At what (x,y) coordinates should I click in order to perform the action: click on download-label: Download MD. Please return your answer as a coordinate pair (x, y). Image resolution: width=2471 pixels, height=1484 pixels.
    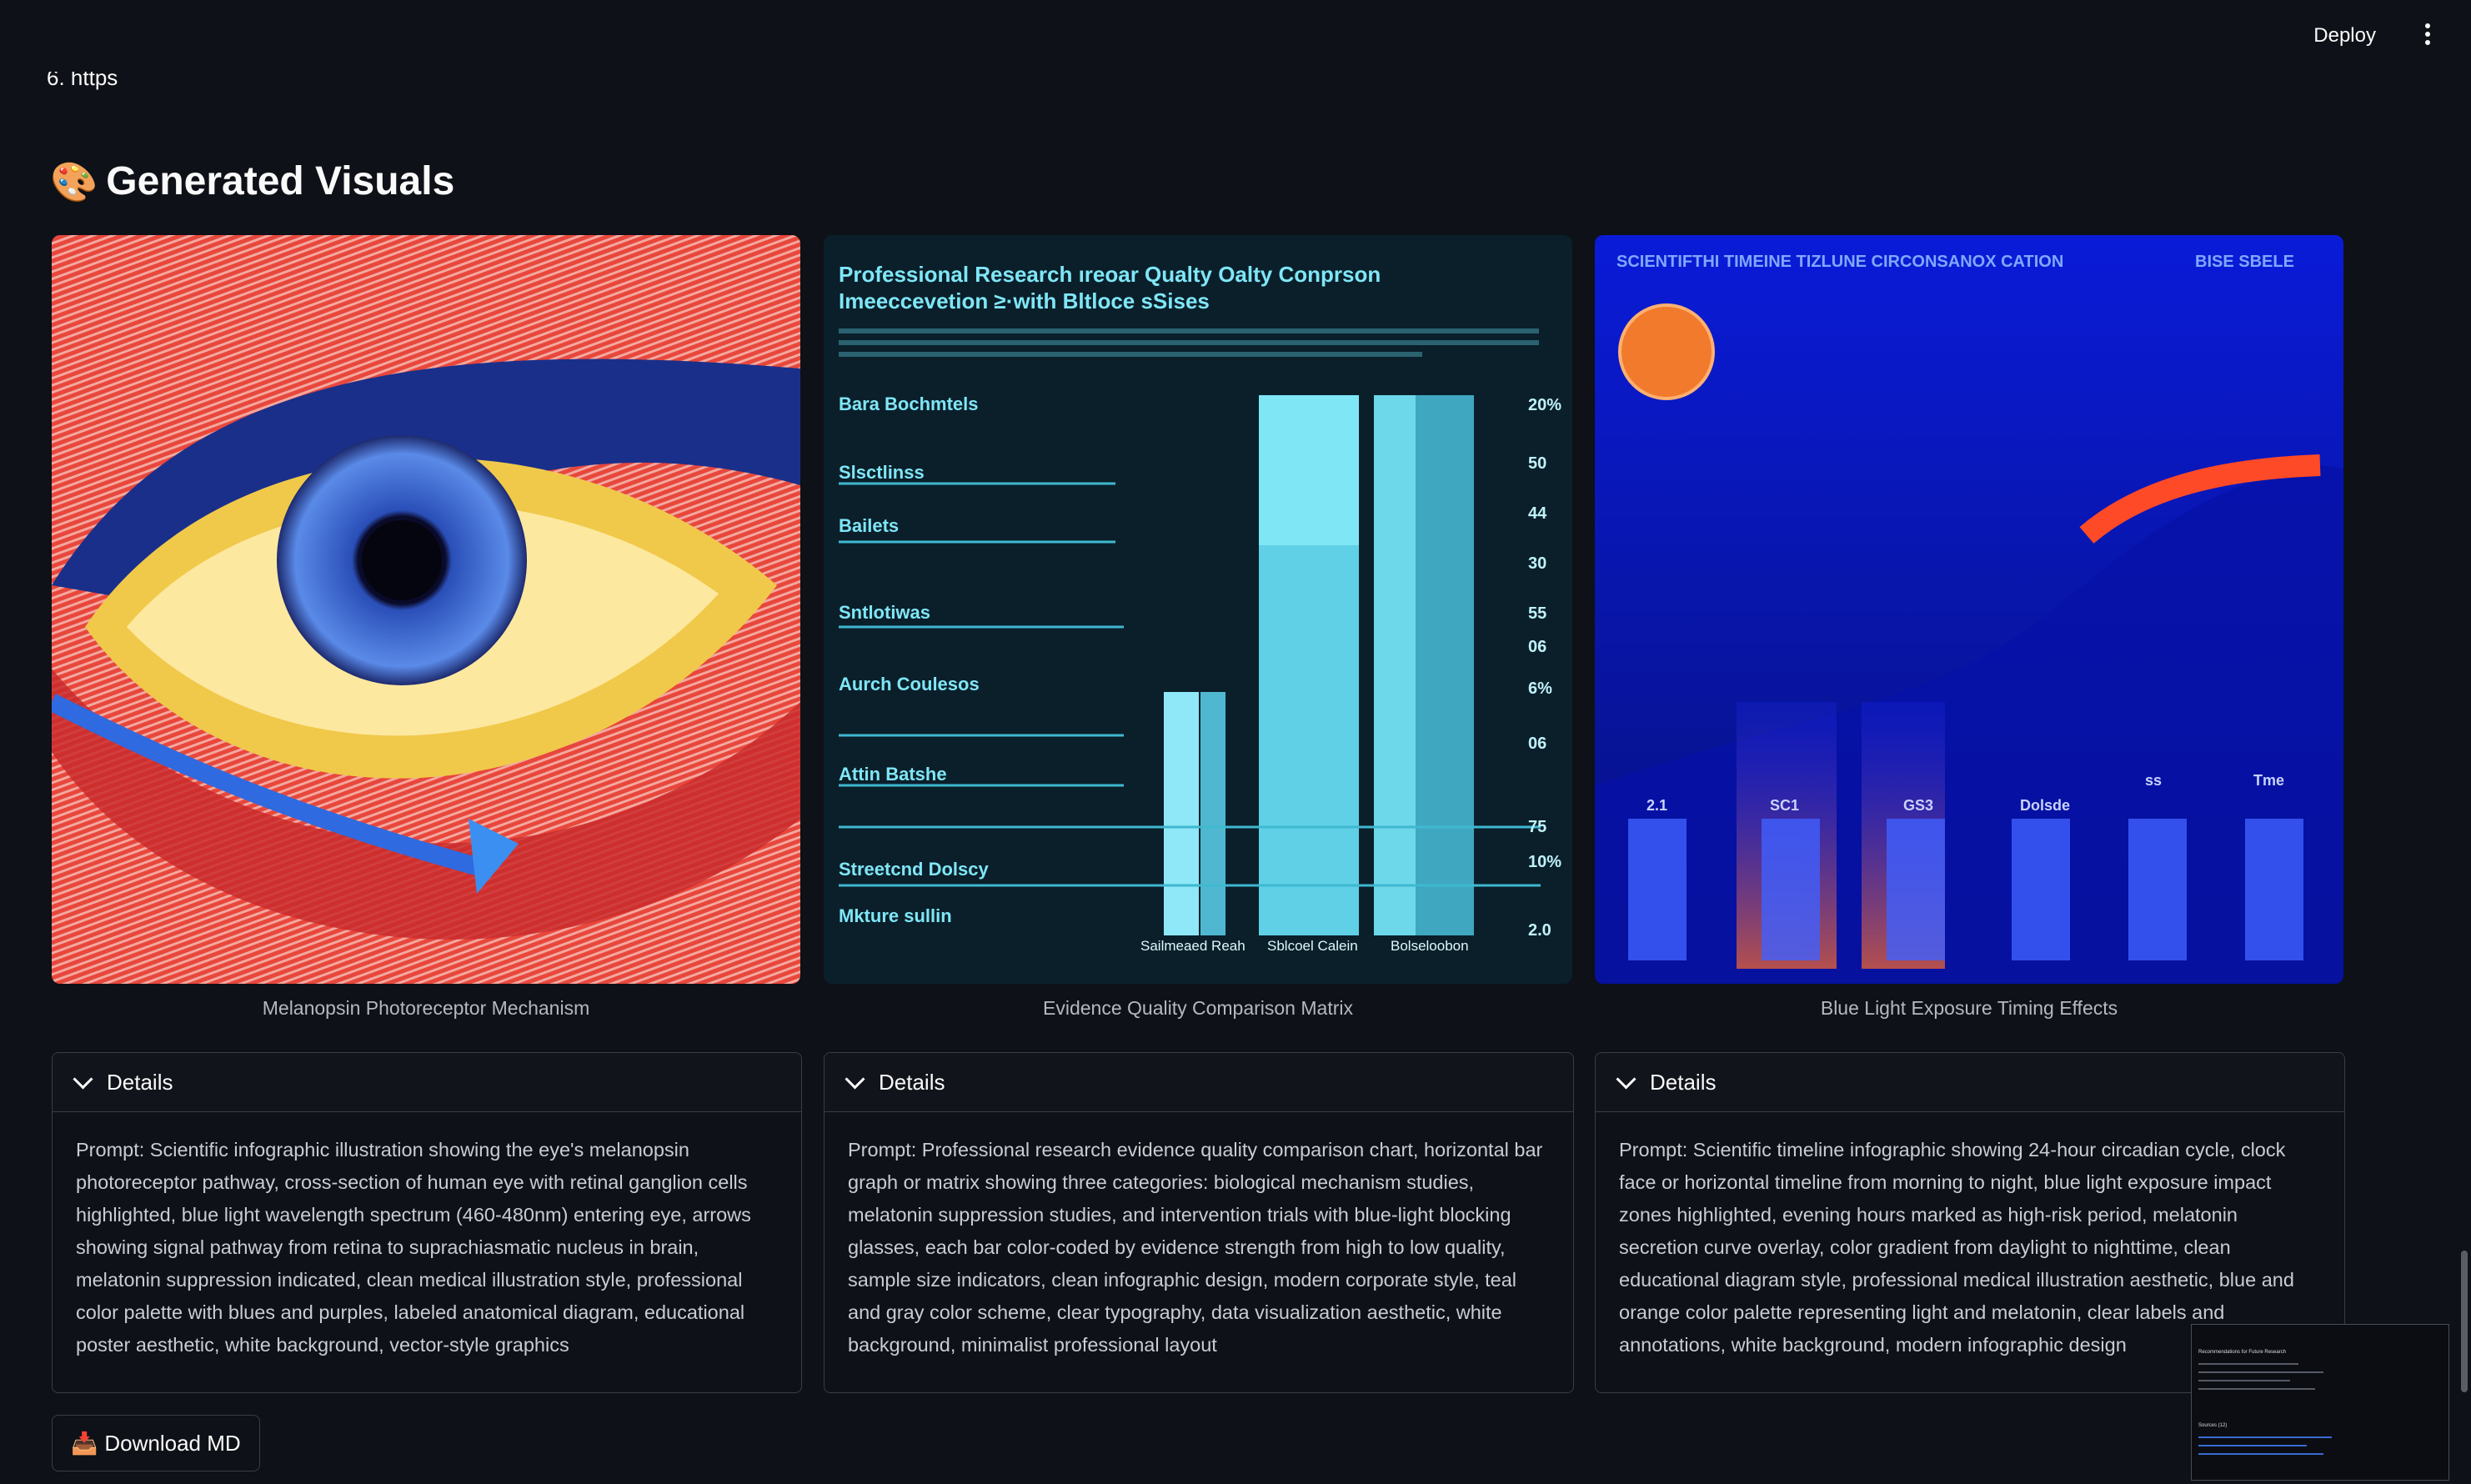
    Looking at the image, I should click on (172, 1443).